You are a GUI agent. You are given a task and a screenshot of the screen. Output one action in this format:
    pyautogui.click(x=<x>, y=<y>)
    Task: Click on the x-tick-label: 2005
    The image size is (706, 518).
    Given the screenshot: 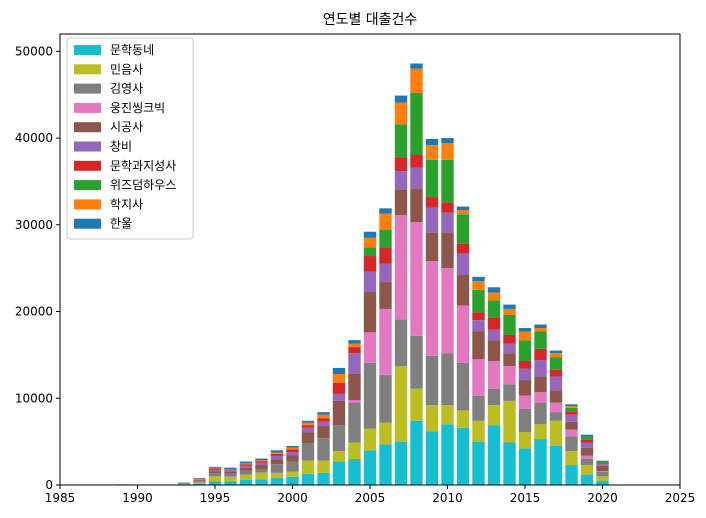 What is the action you would take?
    pyautogui.click(x=370, y=498)
    